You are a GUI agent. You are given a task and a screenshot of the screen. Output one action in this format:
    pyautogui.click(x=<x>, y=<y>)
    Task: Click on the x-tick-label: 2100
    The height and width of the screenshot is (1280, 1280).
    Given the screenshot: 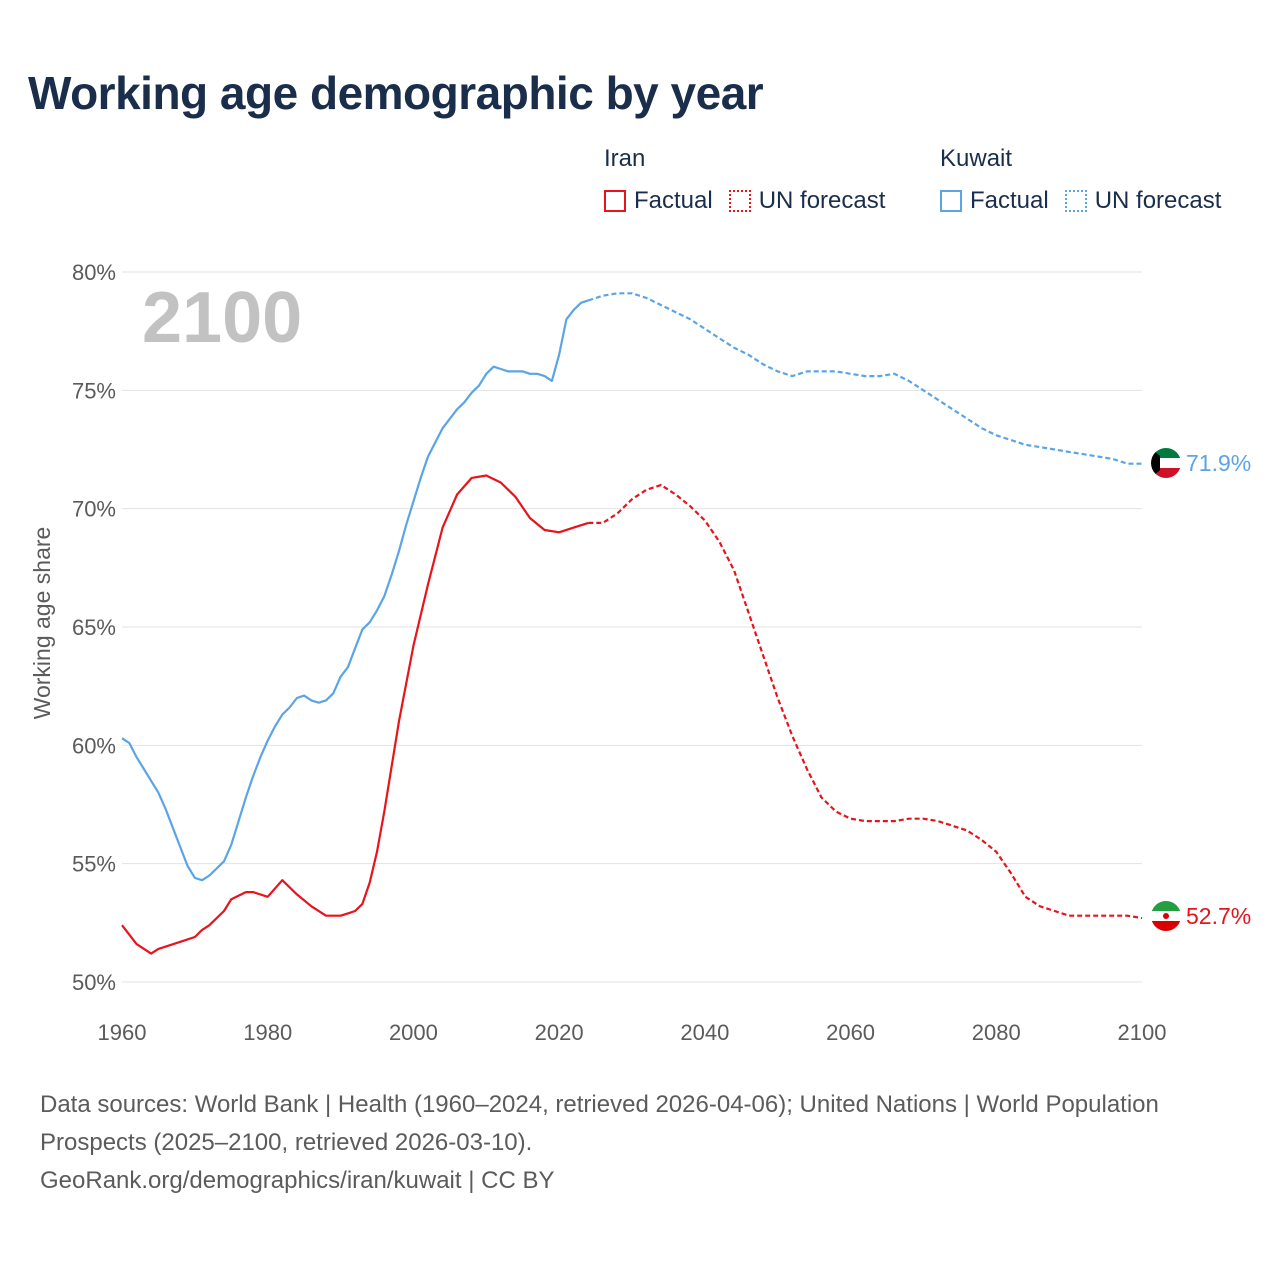 What is the action you would take?
    pyautogui.click(x=1142, y=1032)
    